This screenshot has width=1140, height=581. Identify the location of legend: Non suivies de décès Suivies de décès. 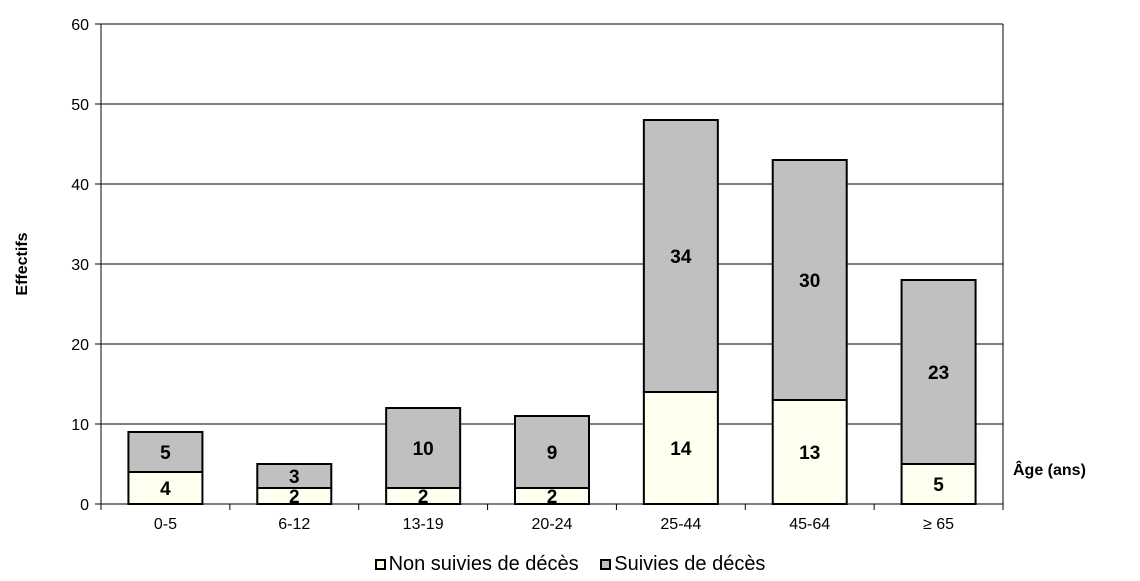
(570, 564).